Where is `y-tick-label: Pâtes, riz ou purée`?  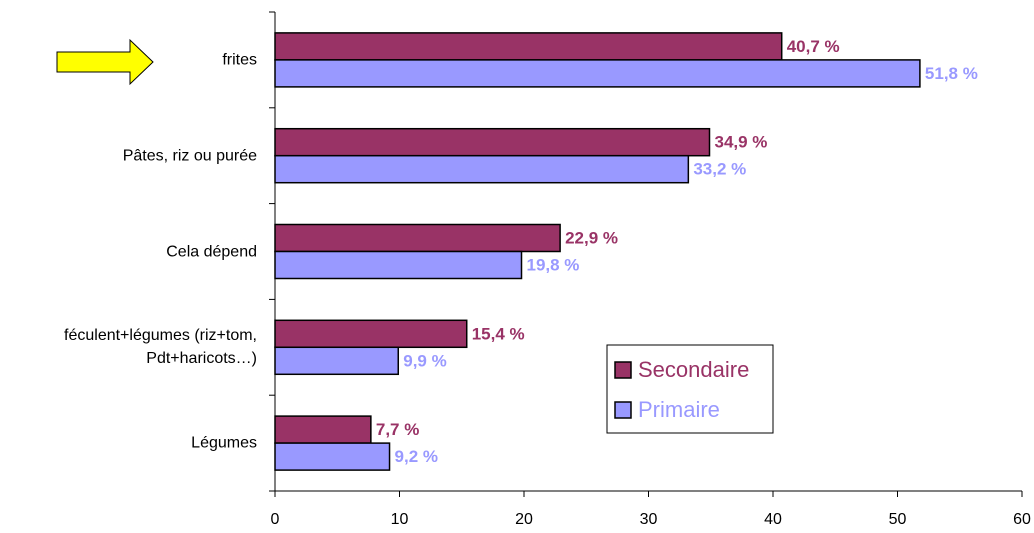 y-tick-label: Pâtes, riz ou purée is located at coordinates (189, 156).